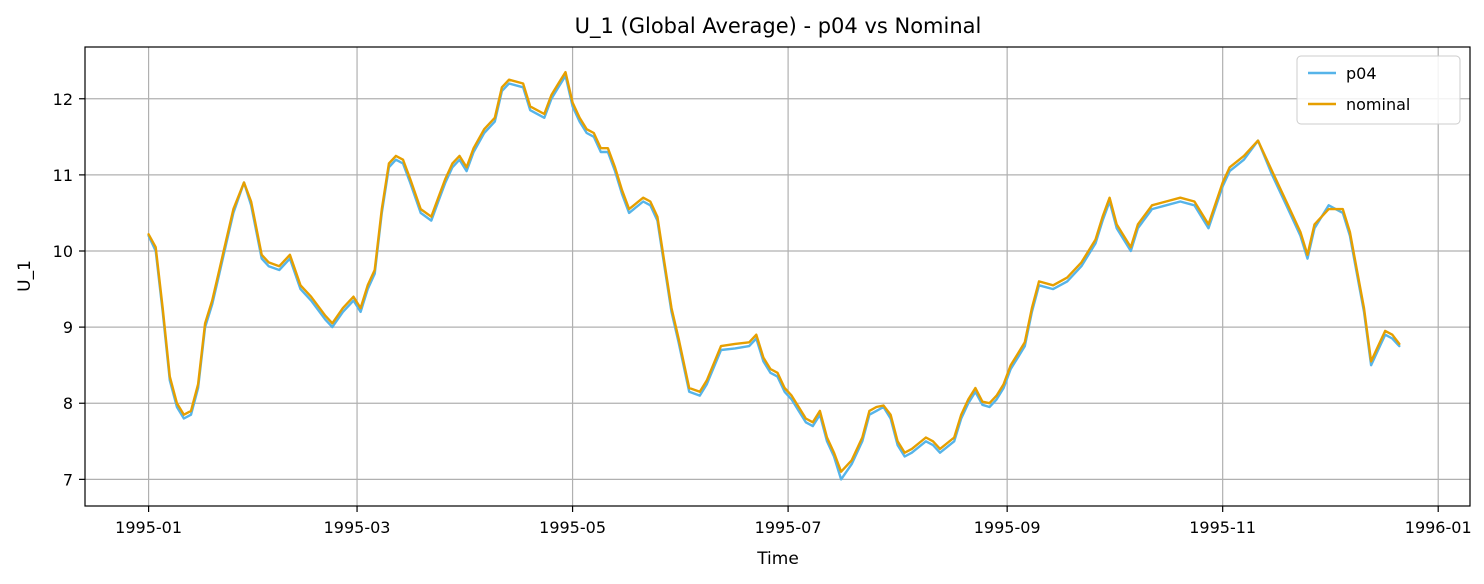  I want to click on y-tick-label: 8, so click(68, 403).